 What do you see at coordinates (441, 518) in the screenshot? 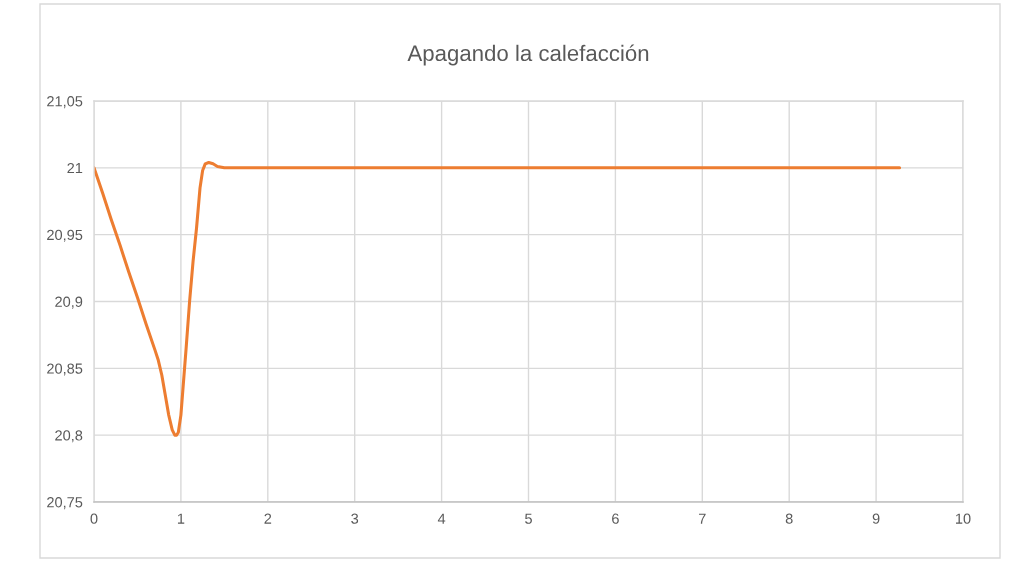
I see `x-tick-label: 4` at bounding box center [441, 518].